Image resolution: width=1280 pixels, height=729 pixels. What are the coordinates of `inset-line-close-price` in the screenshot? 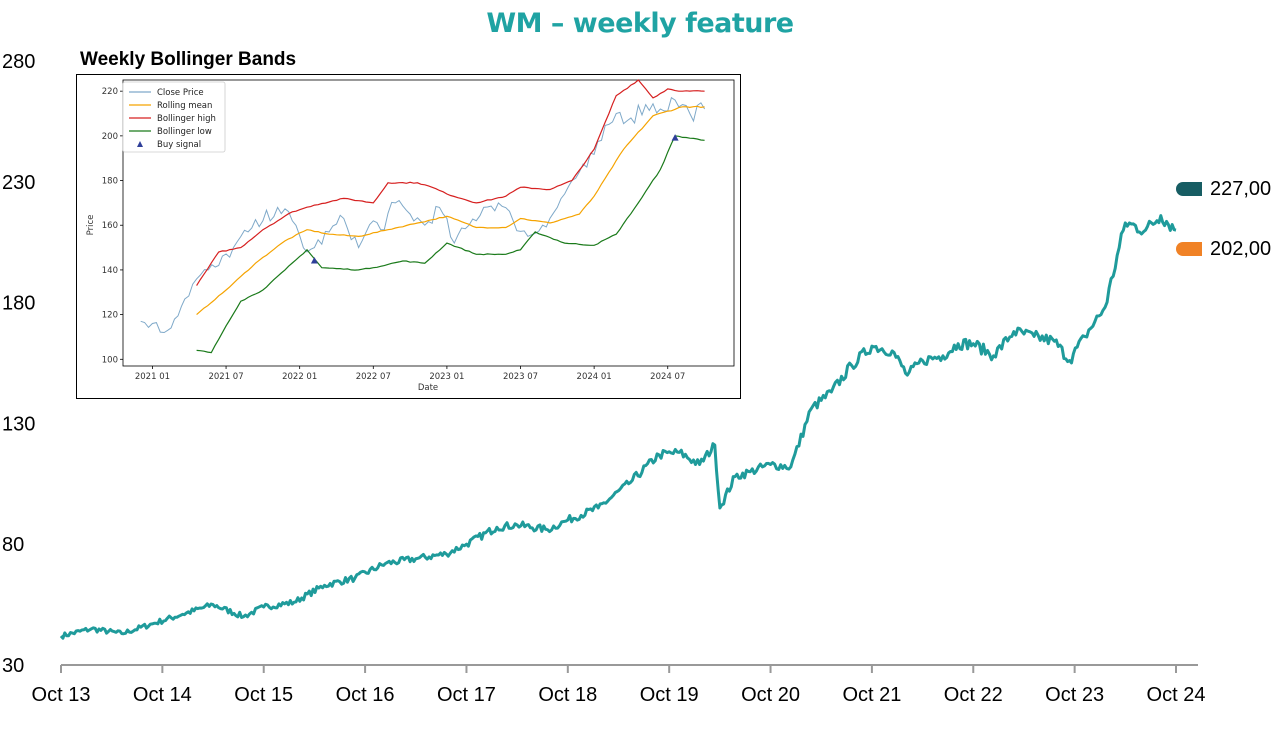 It's located at (423, 215).